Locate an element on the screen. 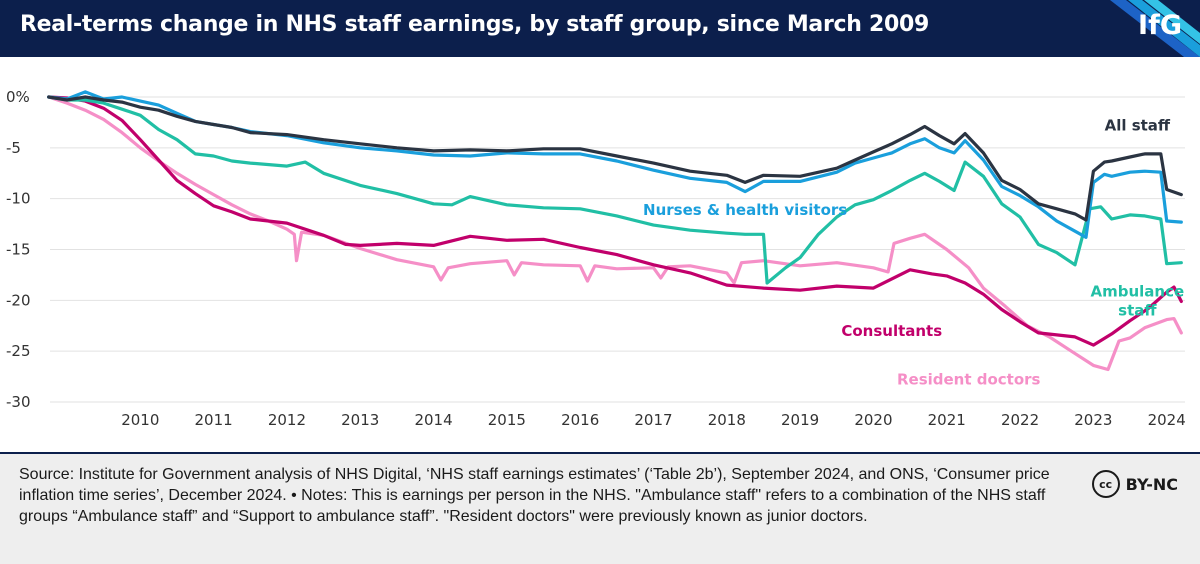 The width and height of the screenshot is (1200, 564). y-tick-label: -30 is located at coordinates (18, 402).